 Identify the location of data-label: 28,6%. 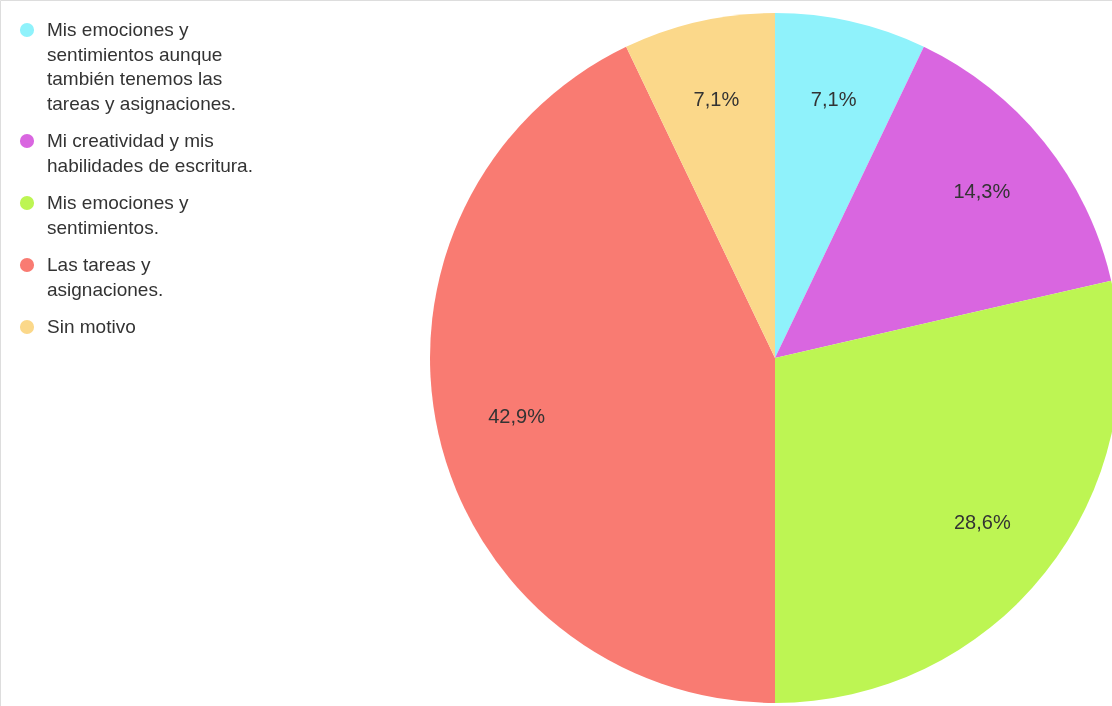
(982, 522).